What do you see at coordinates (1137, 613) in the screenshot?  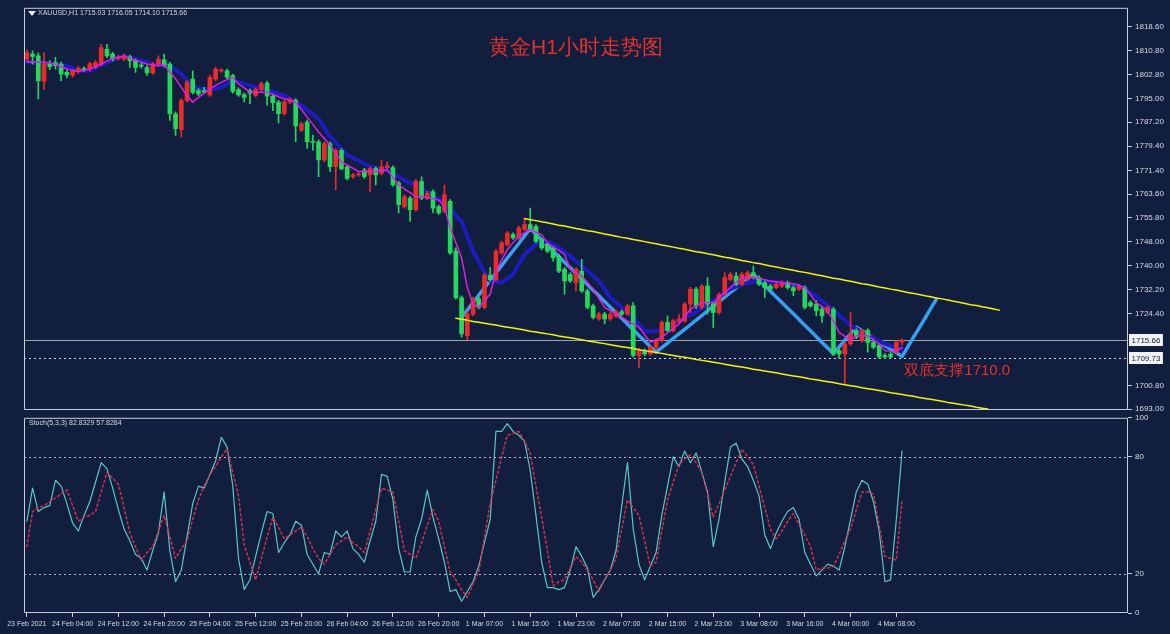 I see `y-tick-label: 0` at bounding box center [1137, 613].